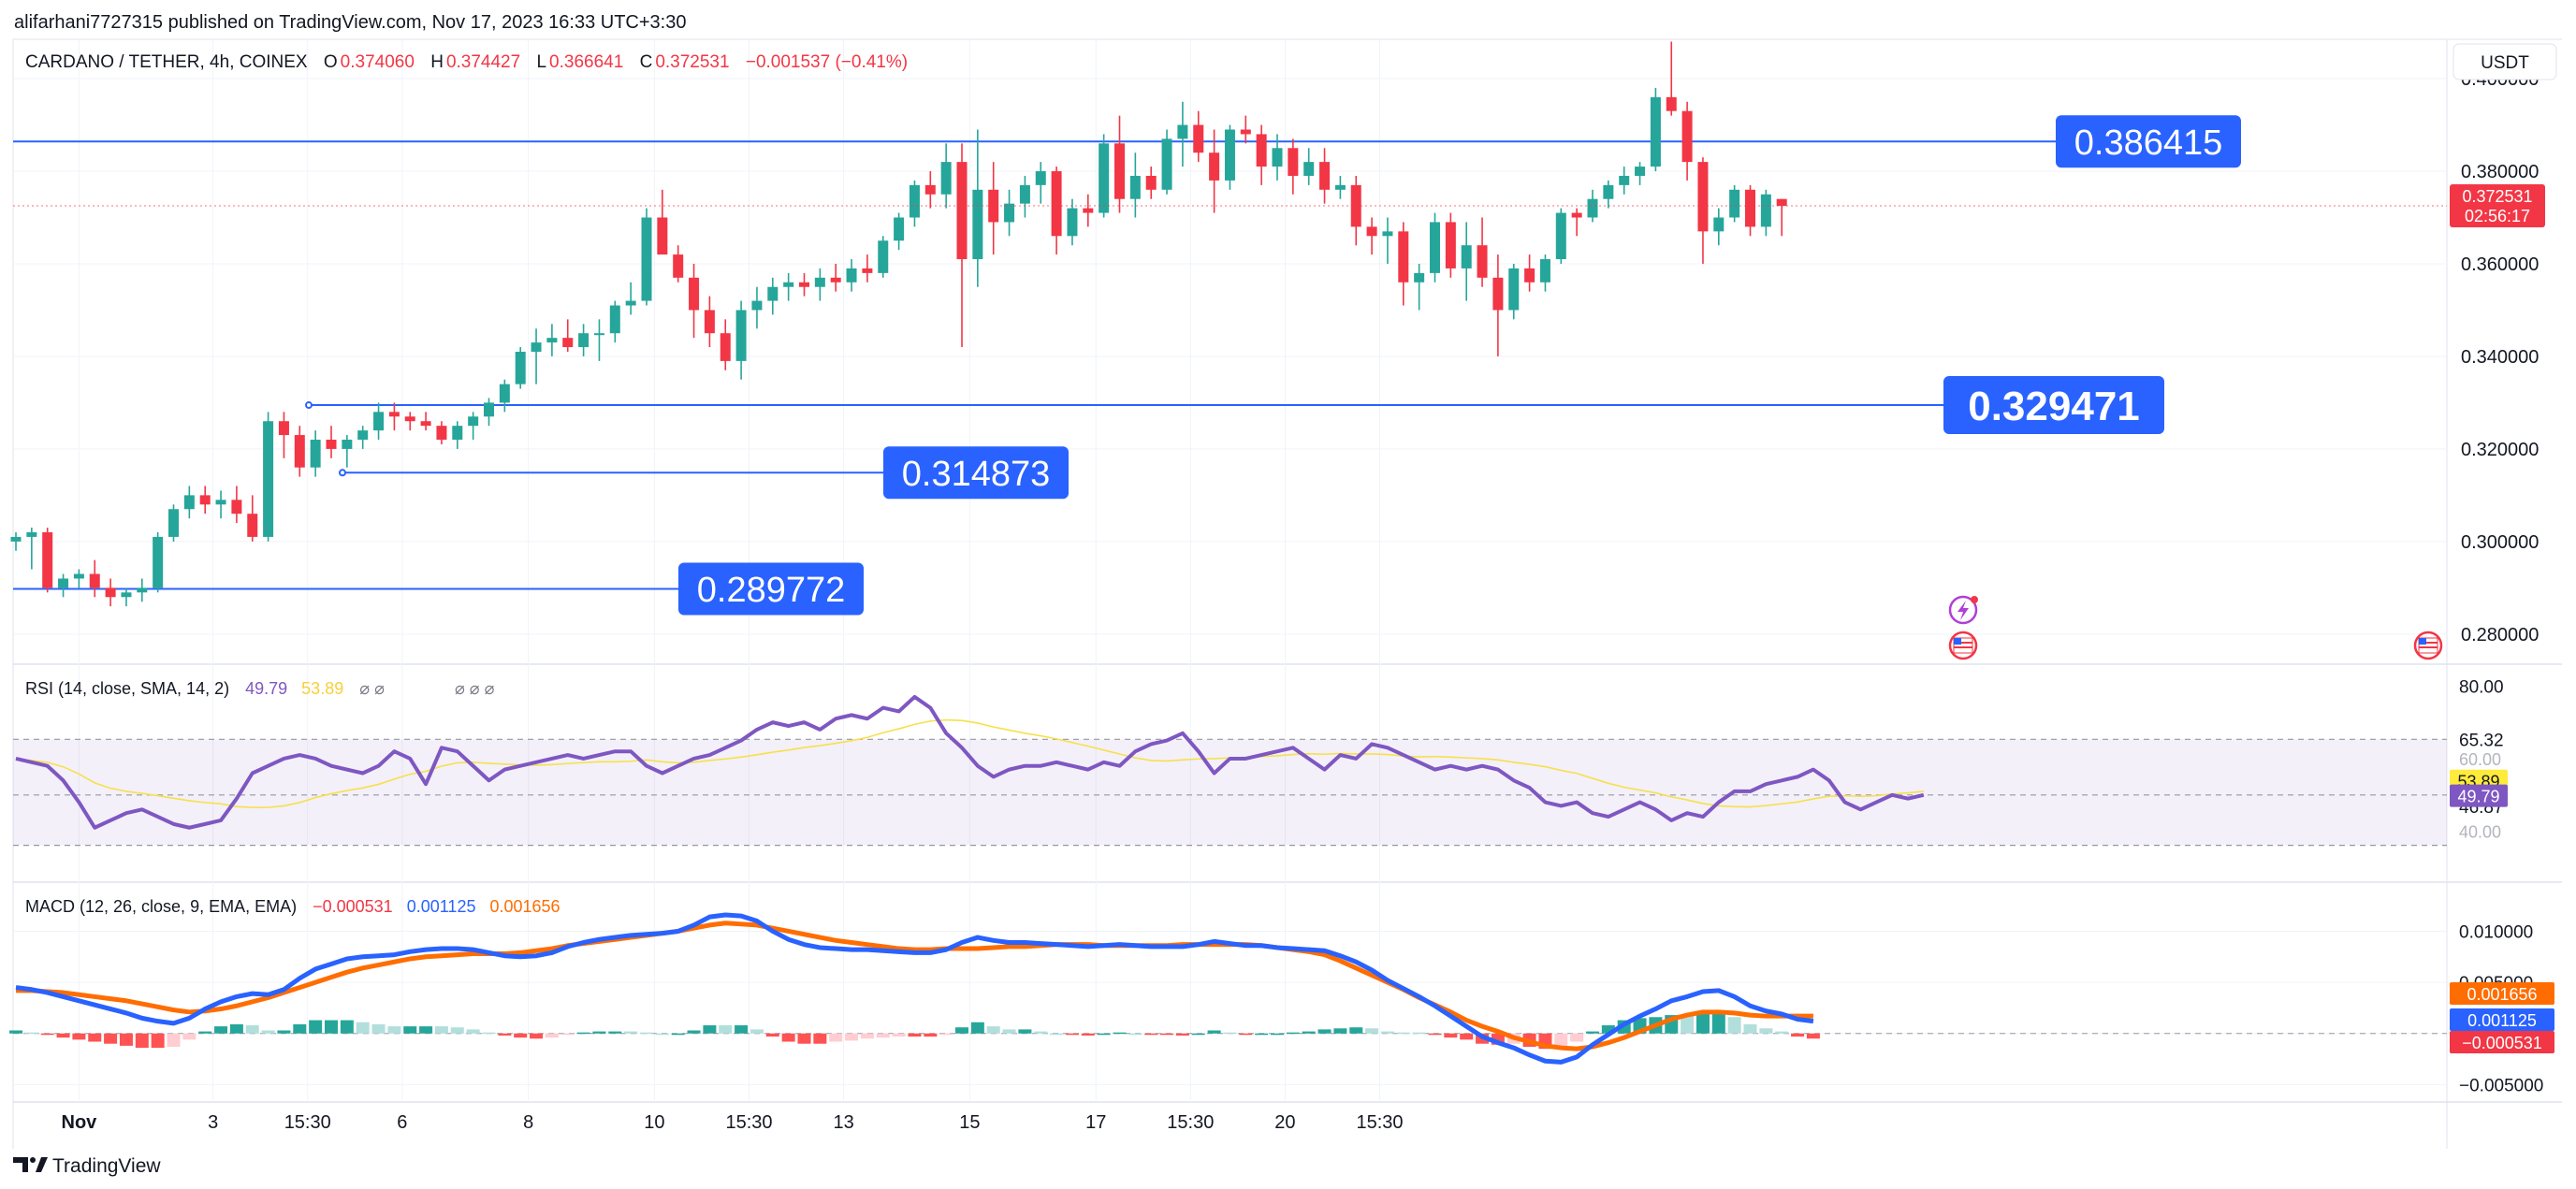  What do you see at coordinates (2497, 216) in the screenshot?
I see `last-price-countdown: 02:56:17` at bounding box center [2497, 216].